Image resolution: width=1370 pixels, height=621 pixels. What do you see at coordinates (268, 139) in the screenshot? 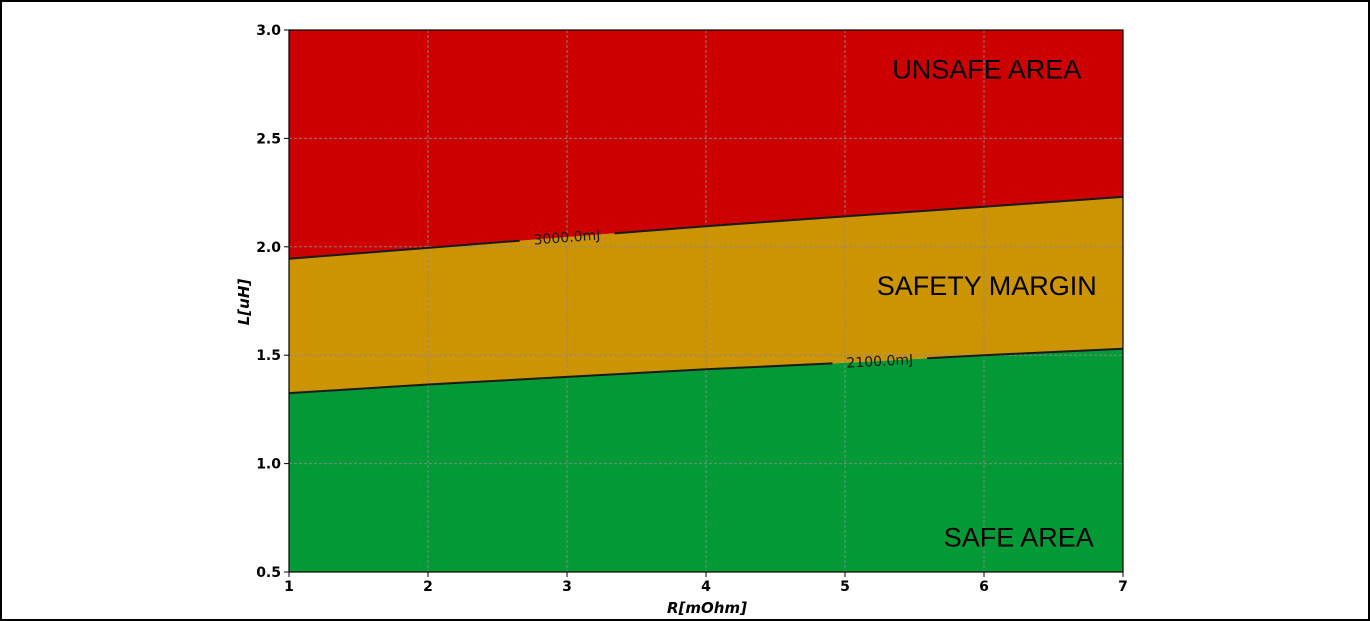
I see `y-tick-label-2_5: 2.5` at bounding box center [268, 139].